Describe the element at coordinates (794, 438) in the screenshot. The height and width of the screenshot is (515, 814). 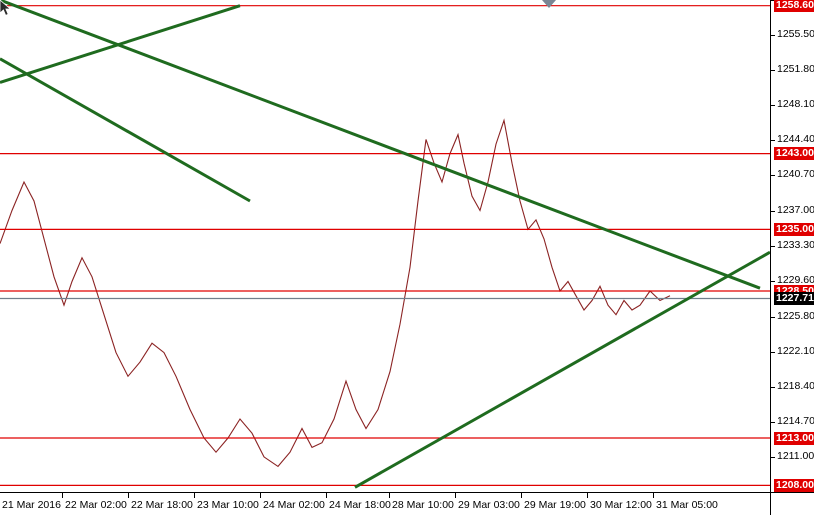
I see `price-level-tag: 1213.00` at that location.